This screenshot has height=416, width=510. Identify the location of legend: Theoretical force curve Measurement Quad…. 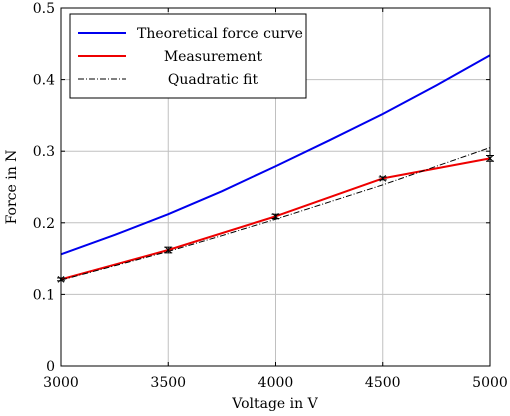
(188, 56).